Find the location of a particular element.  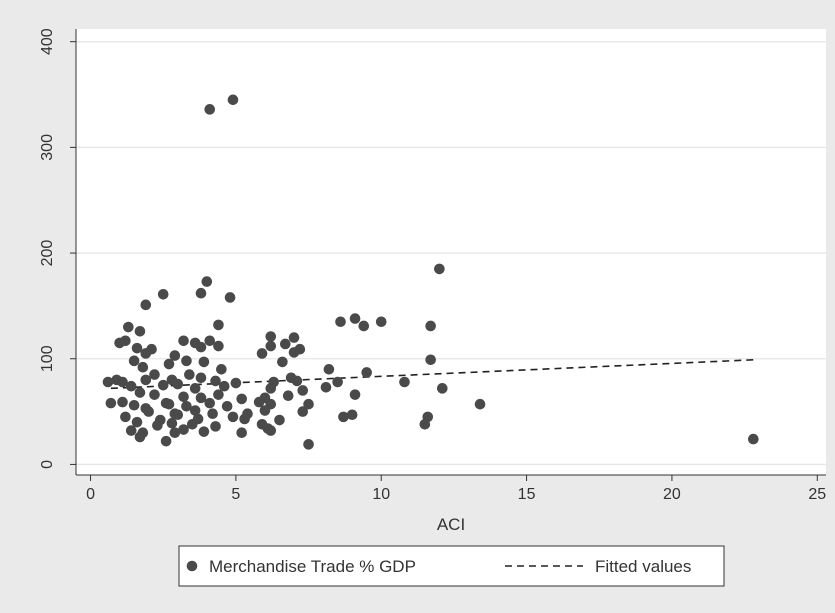

x-tick-label: 25 is located at coordinates (817, 494).